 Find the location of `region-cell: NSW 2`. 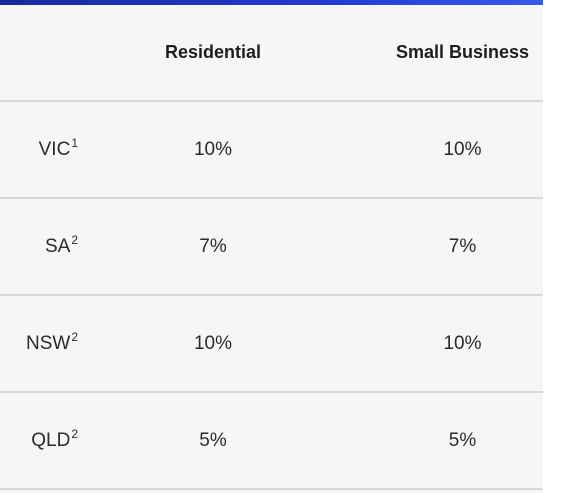

region-cell: NSW 2 is located at coordinates (39, 343).